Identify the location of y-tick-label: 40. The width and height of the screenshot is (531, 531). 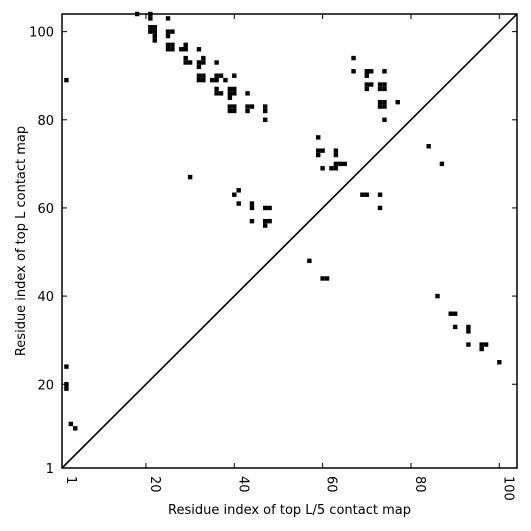
(45, 297).